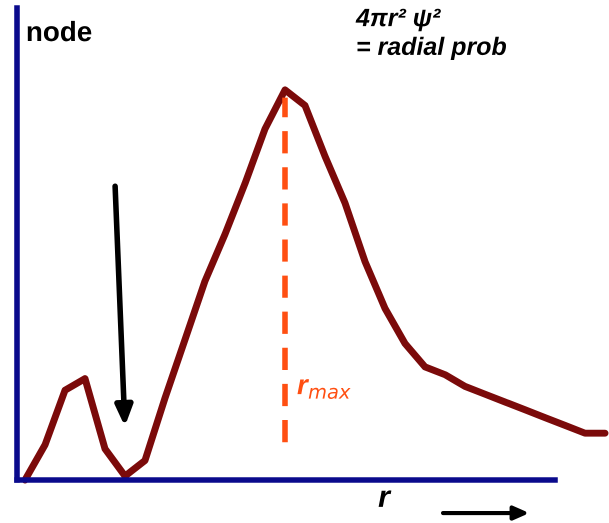 This screenshot has height=523, width=609. What do you see at coordinates (385, 498) in the screenshot?
I see `x-axis-title: r` at bounding box center [385, 498].